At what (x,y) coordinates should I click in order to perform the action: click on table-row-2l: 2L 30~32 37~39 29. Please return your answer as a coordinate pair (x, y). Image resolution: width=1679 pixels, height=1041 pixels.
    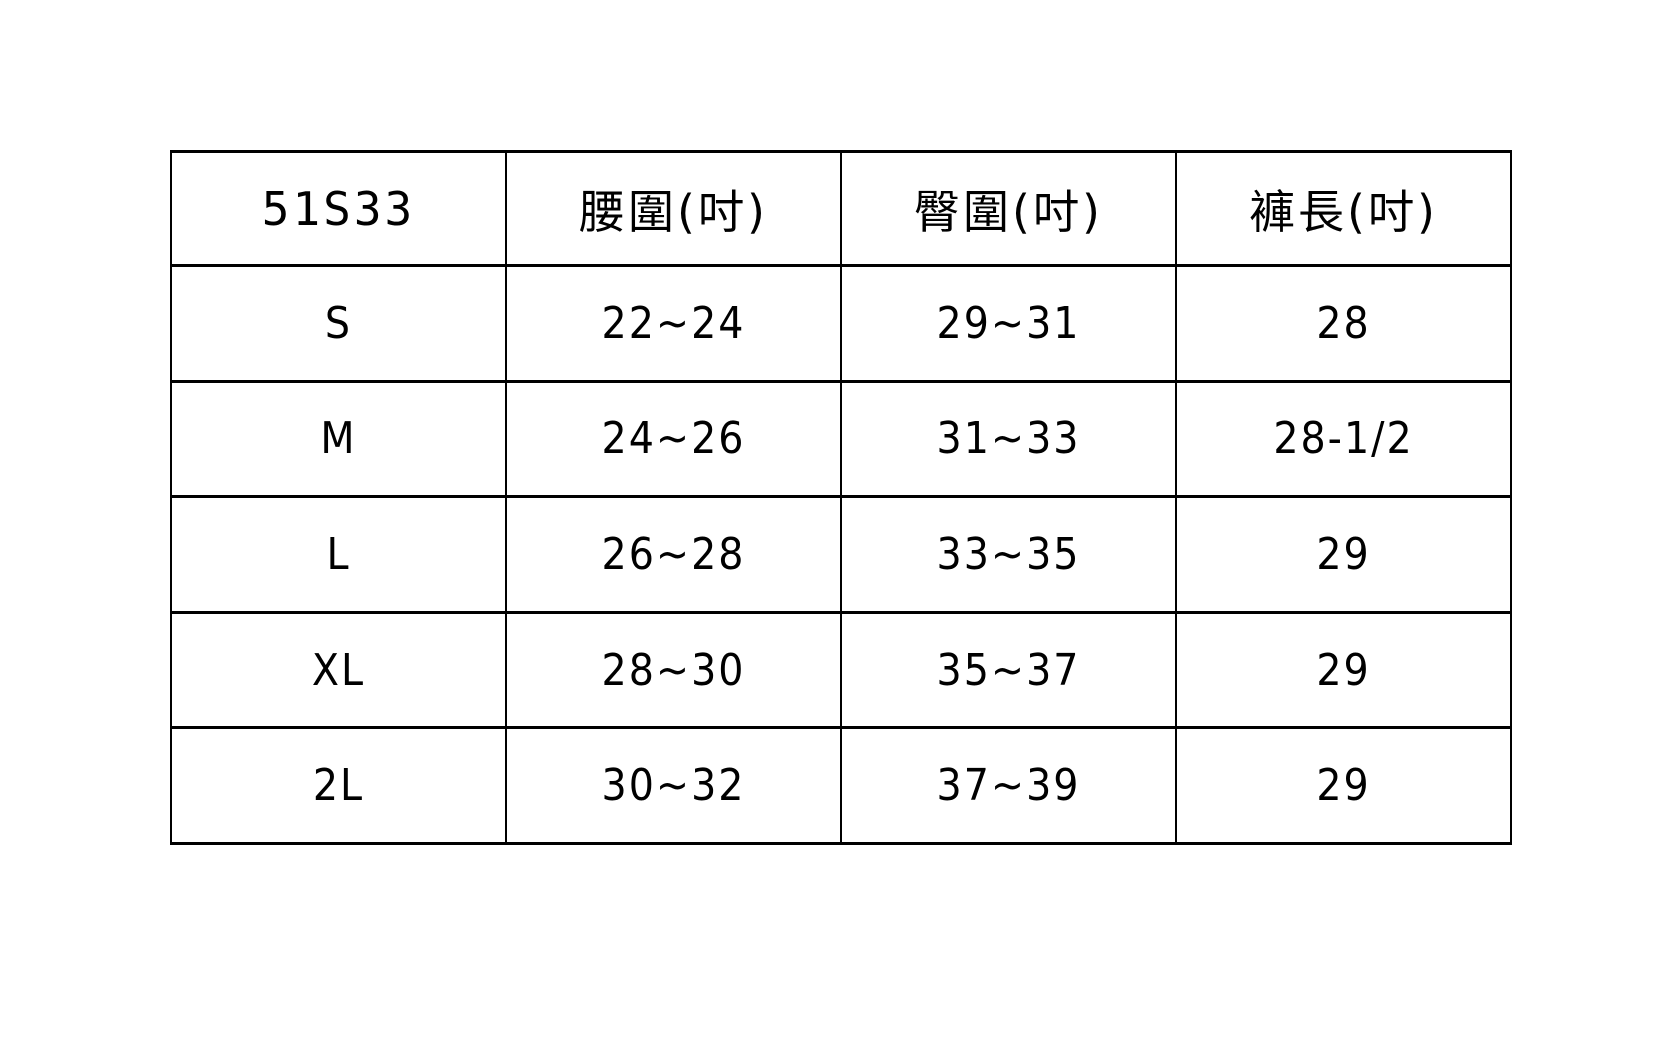
    Looking at the image, I should click on (841, 785).